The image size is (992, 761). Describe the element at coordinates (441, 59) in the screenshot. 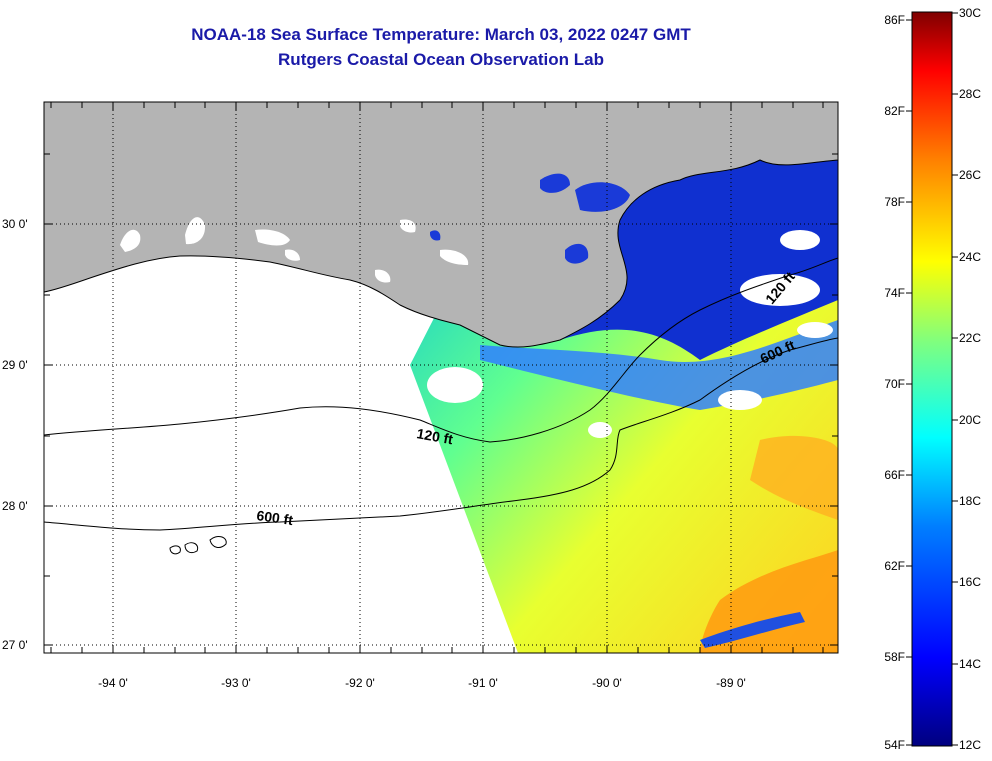

I see `map-subtitle: Rutgers Coastal Ocean Observation Lab` at that location.